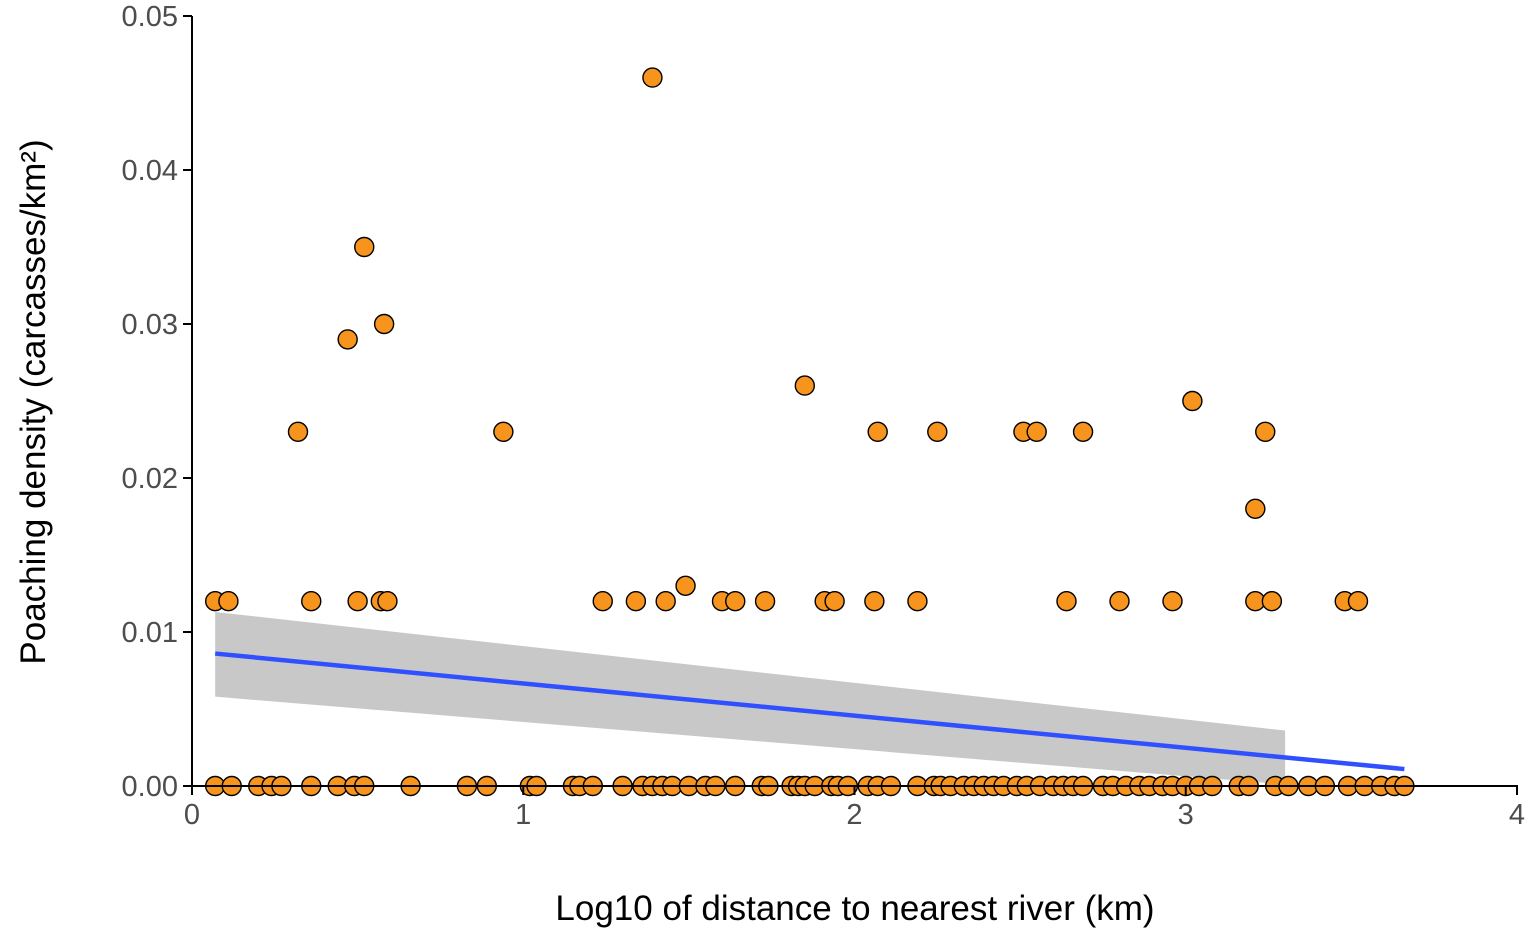  What do you see at coordinates (523, 815) in the screenshot?
I see `x-tick-label: 1` at bounding box center [523, 815].